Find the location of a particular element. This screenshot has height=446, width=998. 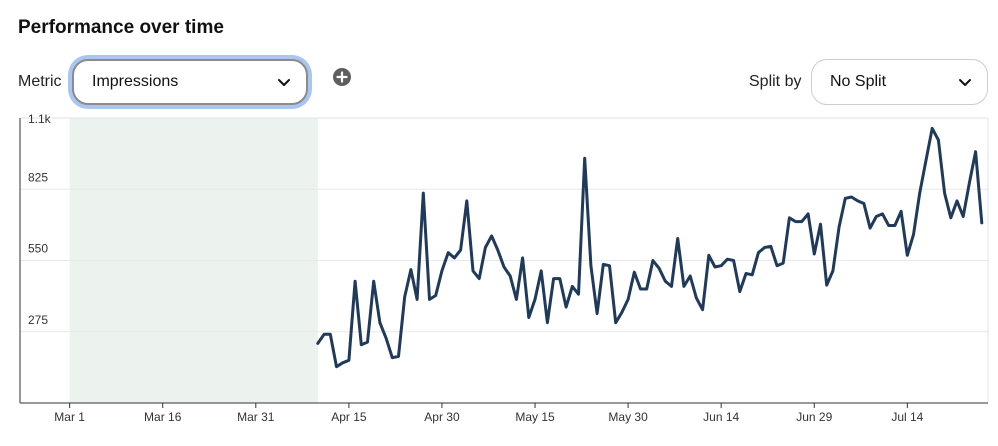

x-tick-label: May 30 is located at coordinates (628, 417).